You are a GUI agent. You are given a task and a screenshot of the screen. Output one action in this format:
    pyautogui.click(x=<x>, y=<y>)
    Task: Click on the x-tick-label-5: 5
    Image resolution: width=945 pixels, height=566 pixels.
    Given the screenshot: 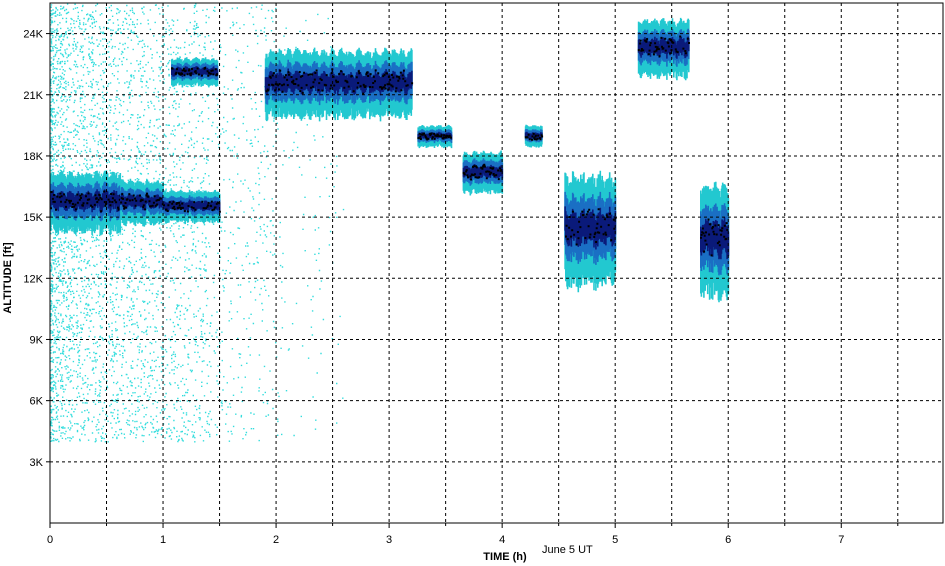 What is the action you would take?
    pyautogui.click(x=615, y=540)
    